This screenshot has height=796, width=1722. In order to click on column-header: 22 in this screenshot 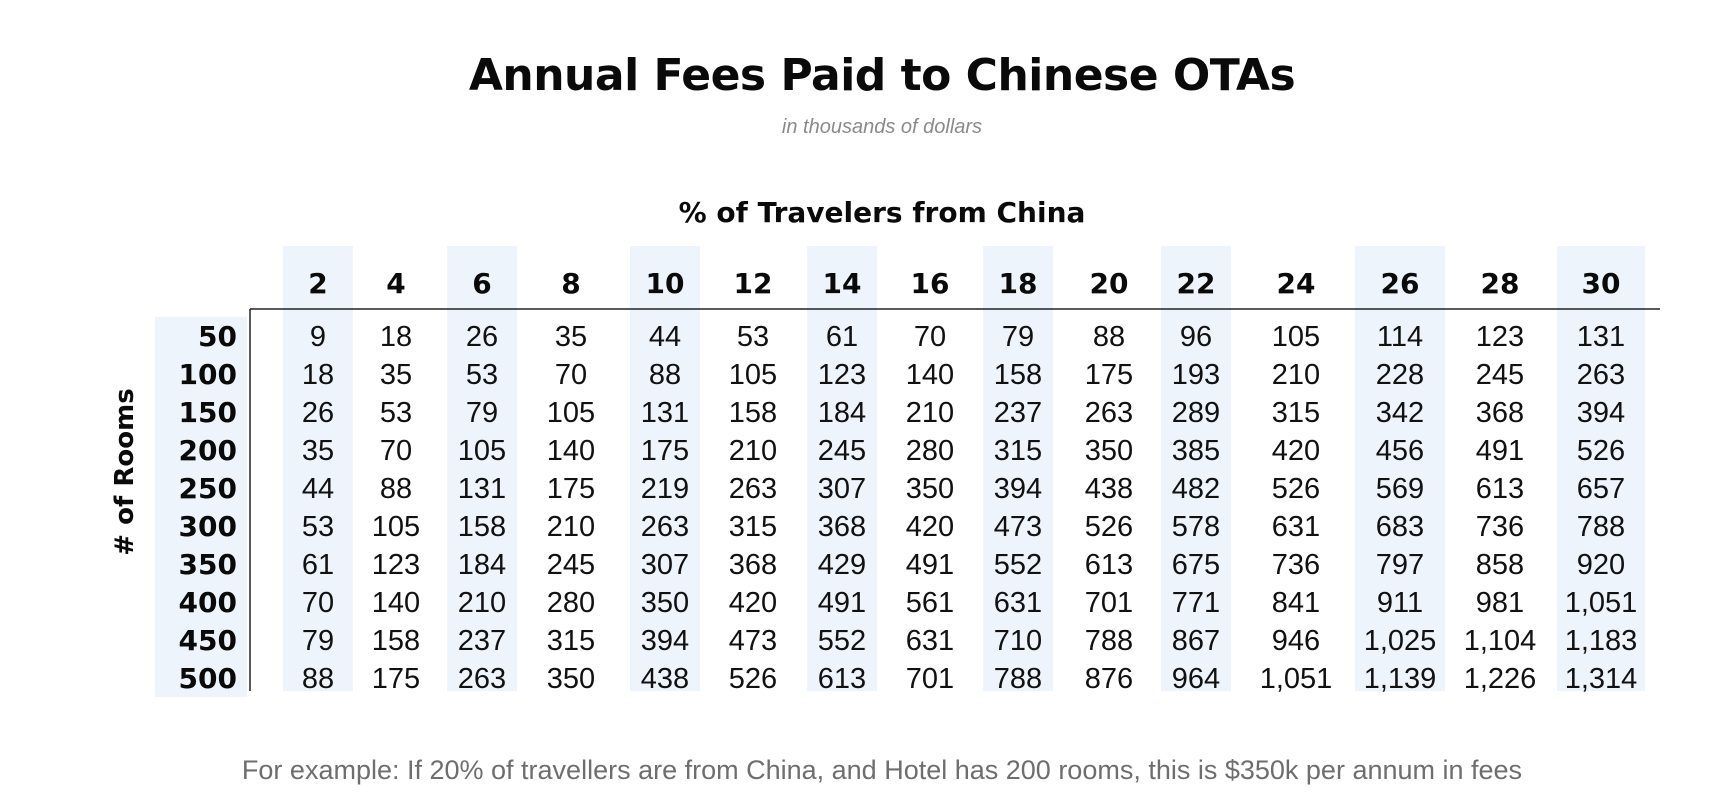, I will do `click(1196, 283)`.